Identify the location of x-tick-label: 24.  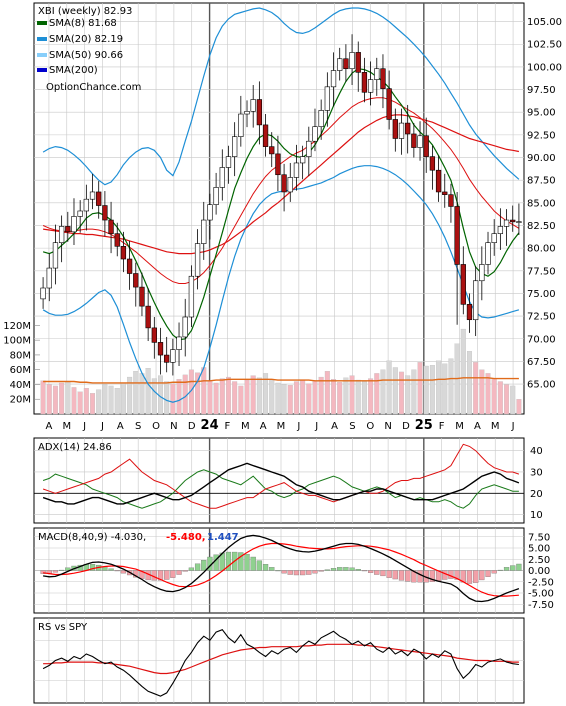
(210, 425).